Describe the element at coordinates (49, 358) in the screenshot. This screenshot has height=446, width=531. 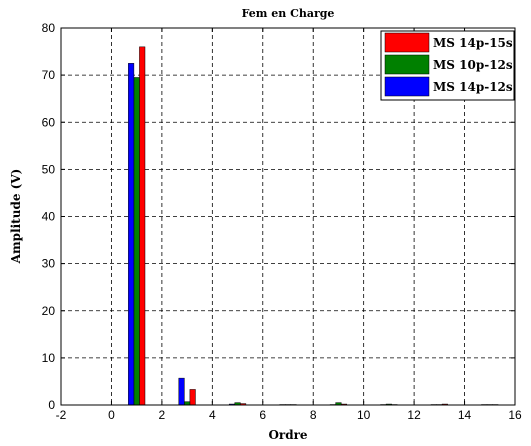
I see `y-tick-label: 10` at that location.